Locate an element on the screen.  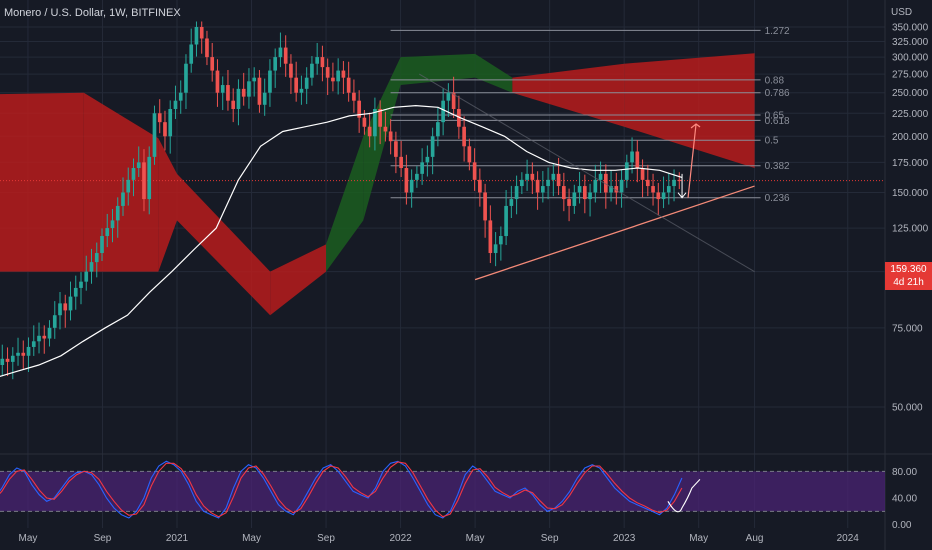
stoch-projection-line is located at coordinates (684, 495).